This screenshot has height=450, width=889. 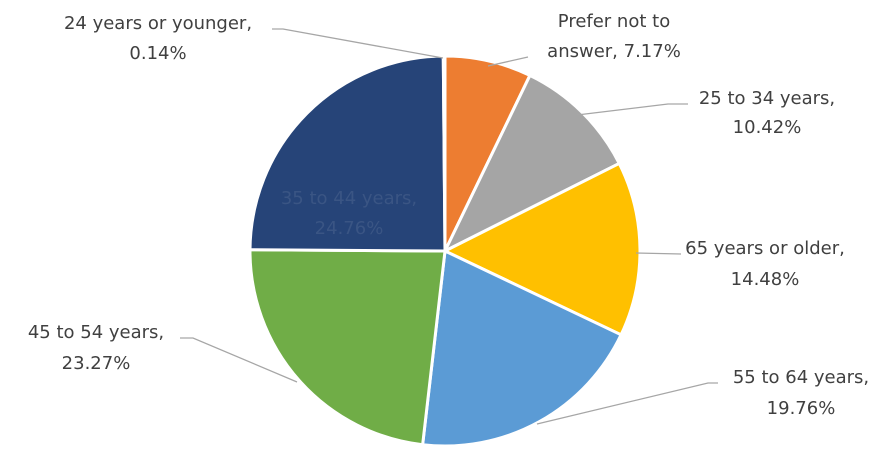 I want to click on data-label: answer, 7.17%, so click(x=614, y=51).